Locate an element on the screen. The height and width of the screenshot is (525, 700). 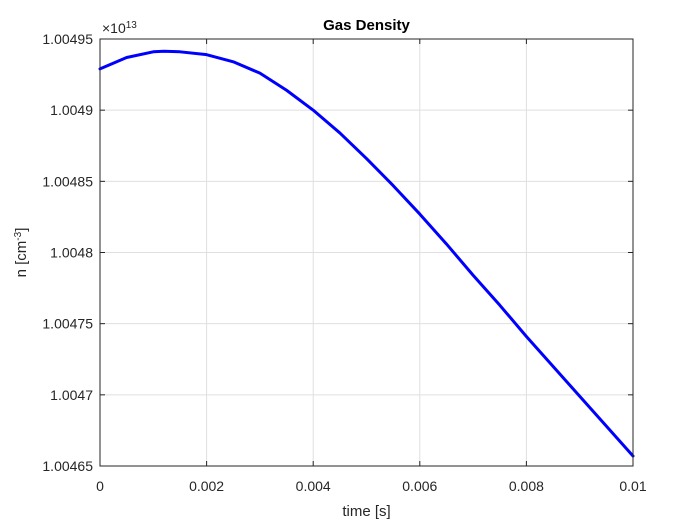
x-tick-labels: 0 0.002 0.004 0.006 0.008 0.01 is located at coordinates (371, 486).